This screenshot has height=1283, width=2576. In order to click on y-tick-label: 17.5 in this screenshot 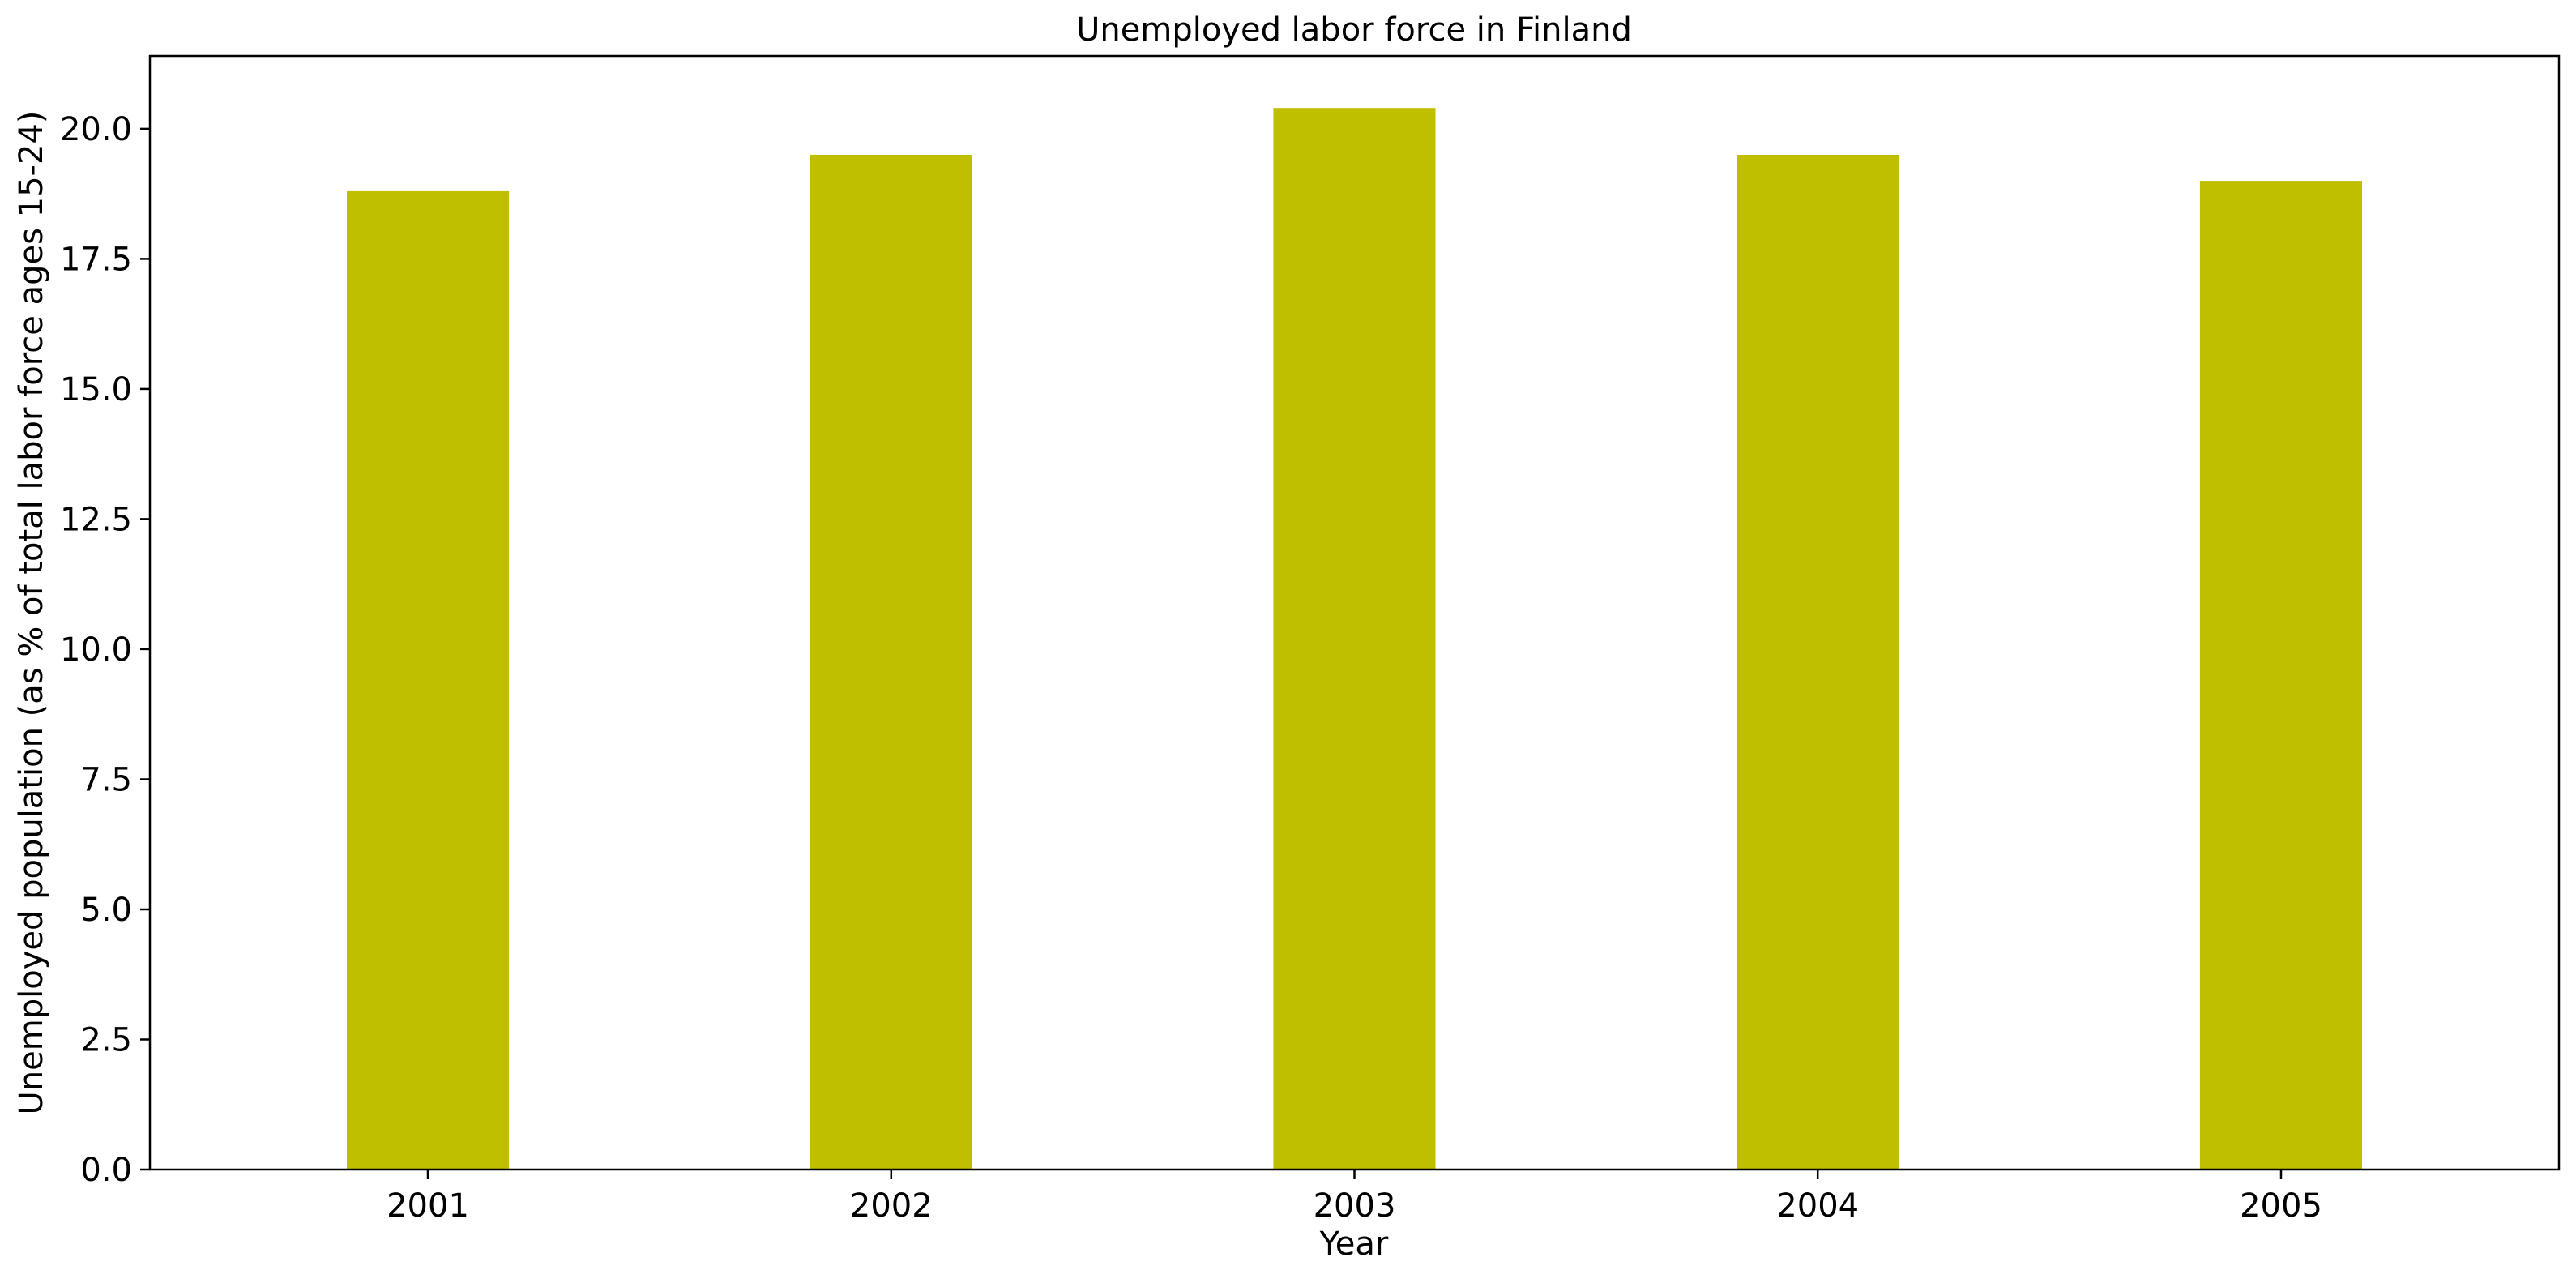, I will do `click(96, 259)`.